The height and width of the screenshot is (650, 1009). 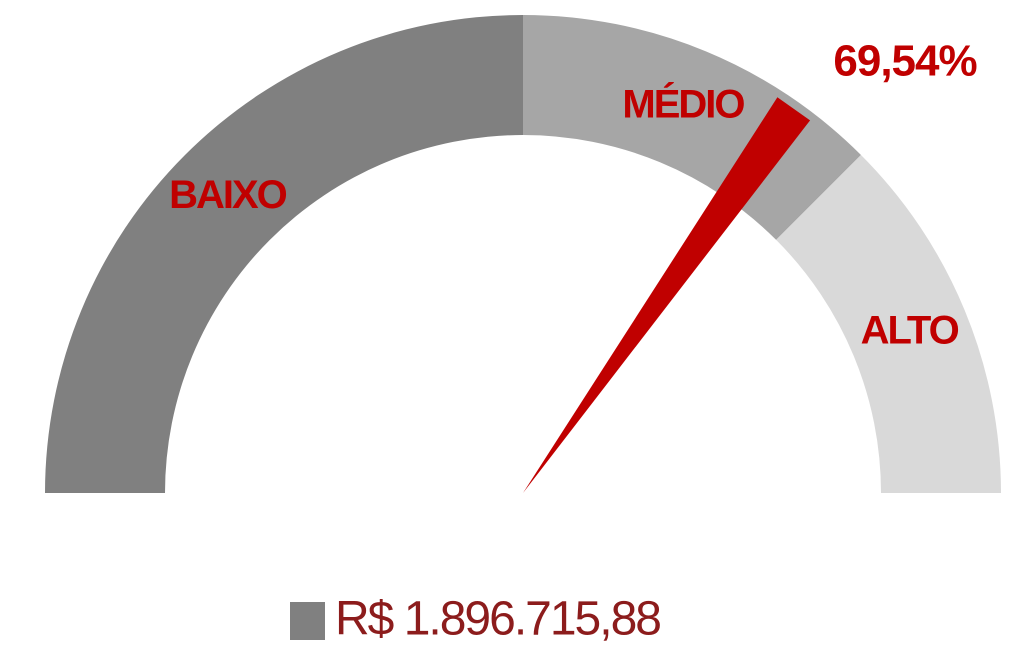 What do you see at coordinates (228, 195) in the screenshot?
I see `band-label: BAIXO` at bounding box center [228, 195].